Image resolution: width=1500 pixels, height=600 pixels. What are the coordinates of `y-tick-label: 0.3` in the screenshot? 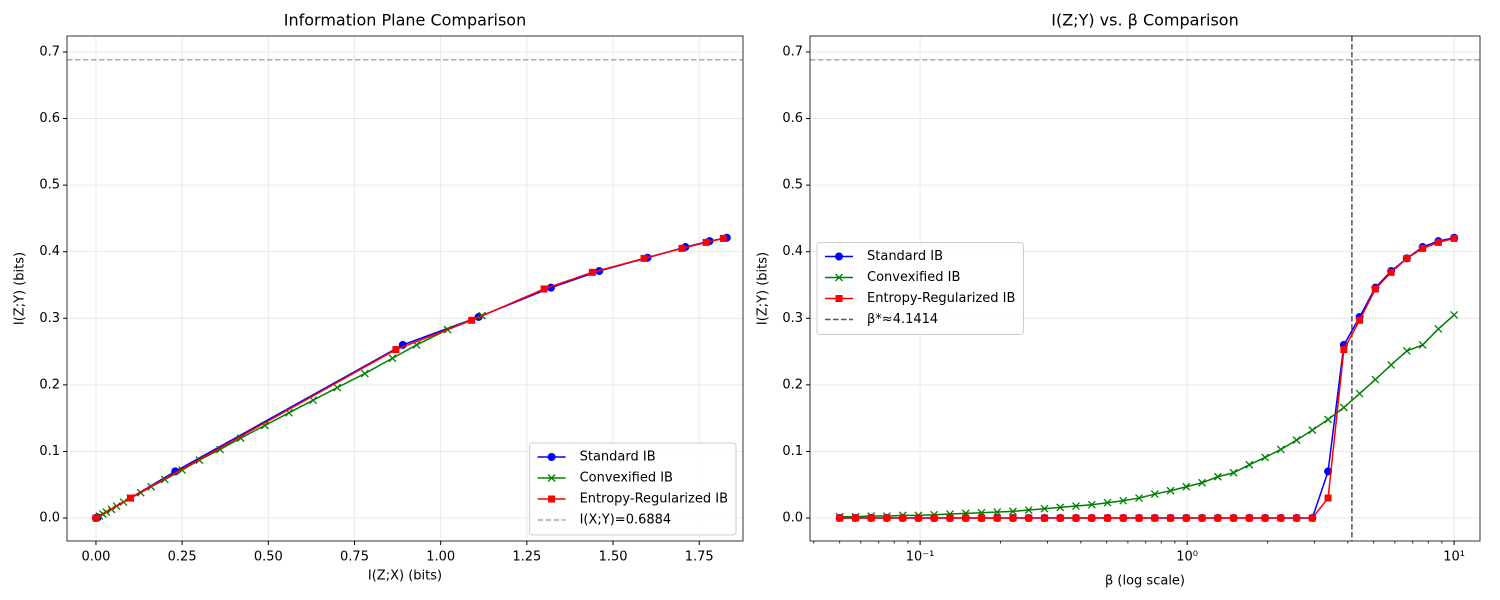 It's located at (792, 318).